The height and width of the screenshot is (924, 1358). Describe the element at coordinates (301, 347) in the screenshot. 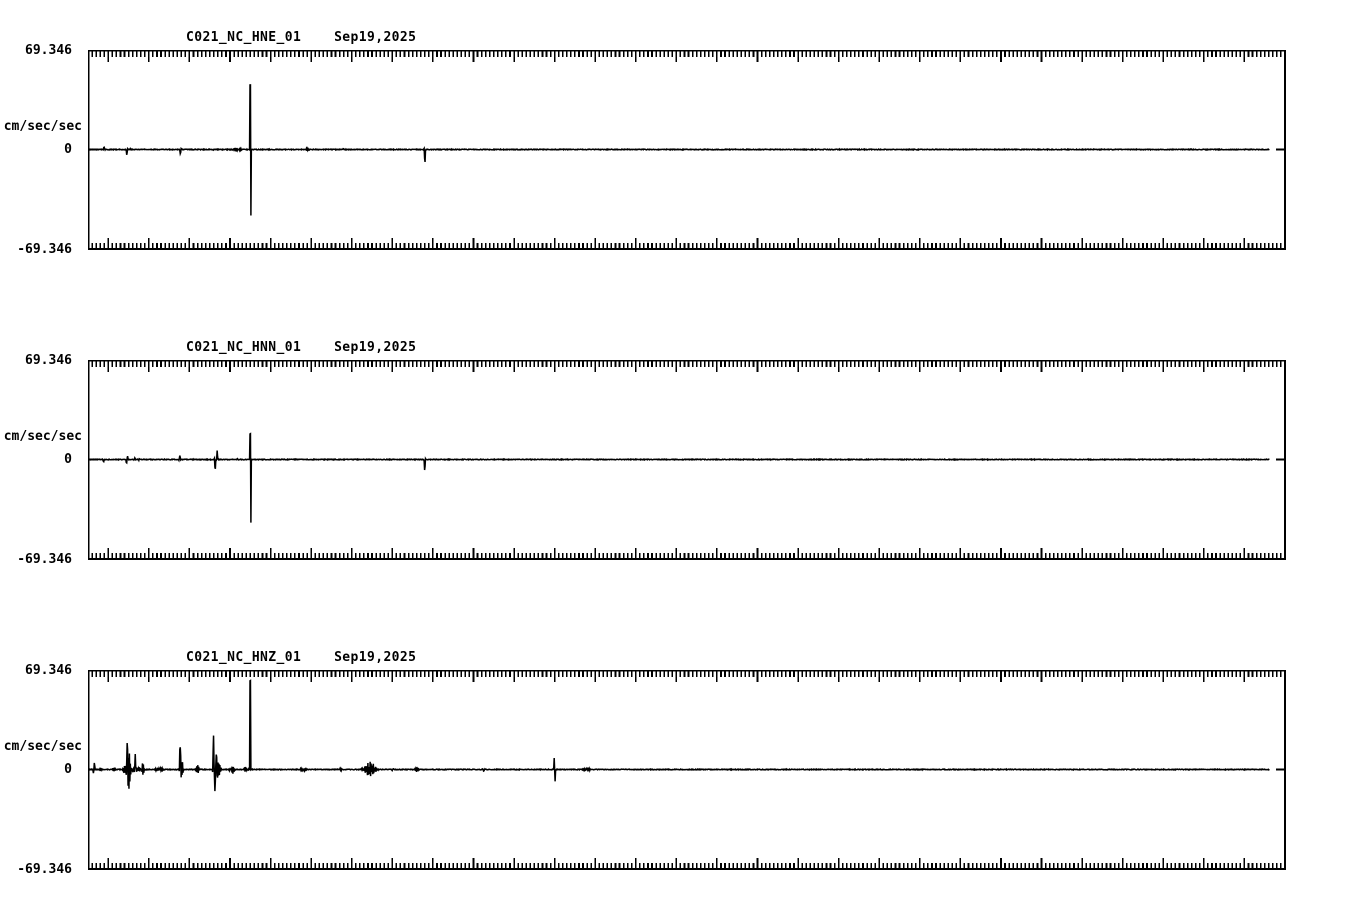

I see `panel-title: C021_NC_HNN_01 Sep19,2025` at that location.